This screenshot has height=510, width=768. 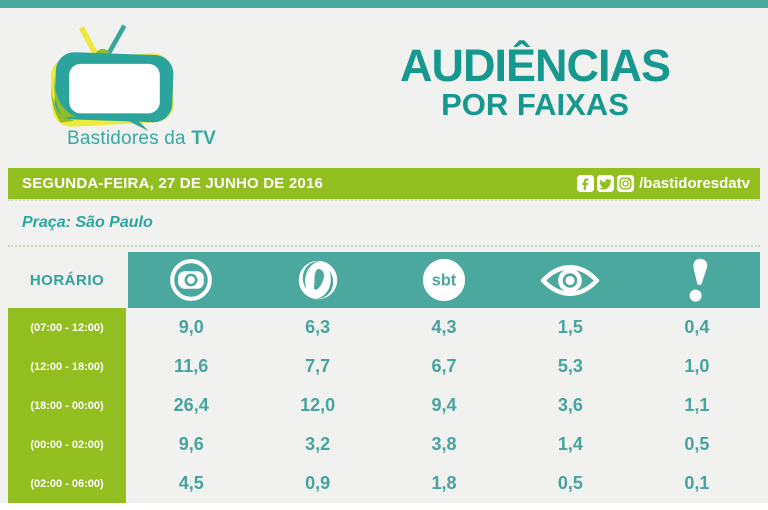 I want to click on brand-name-bold: TV, so click(x=203, y=138).